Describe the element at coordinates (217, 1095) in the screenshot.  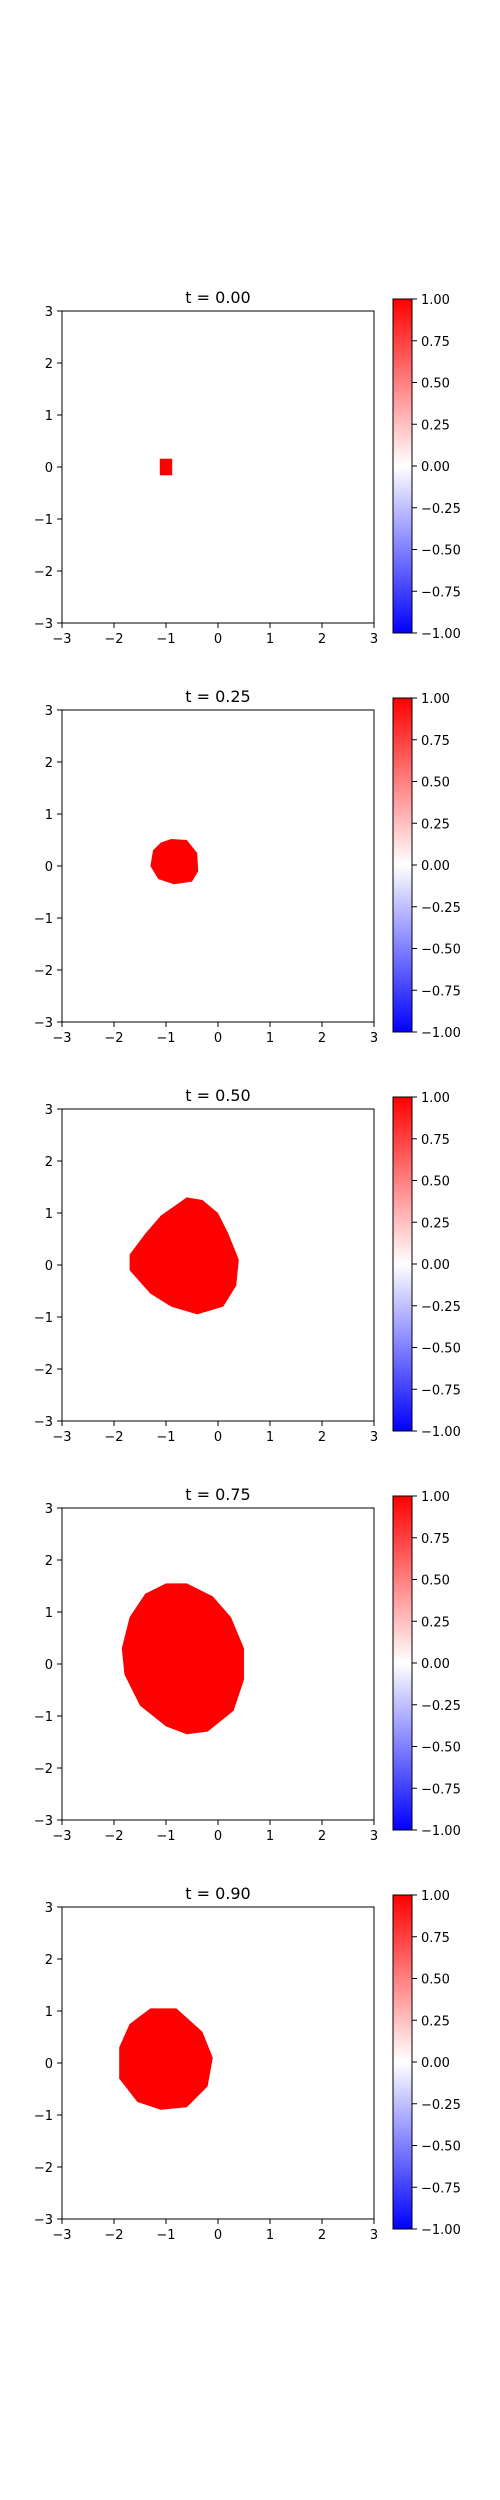
I see `panel-title: t = 0.50` at that location.